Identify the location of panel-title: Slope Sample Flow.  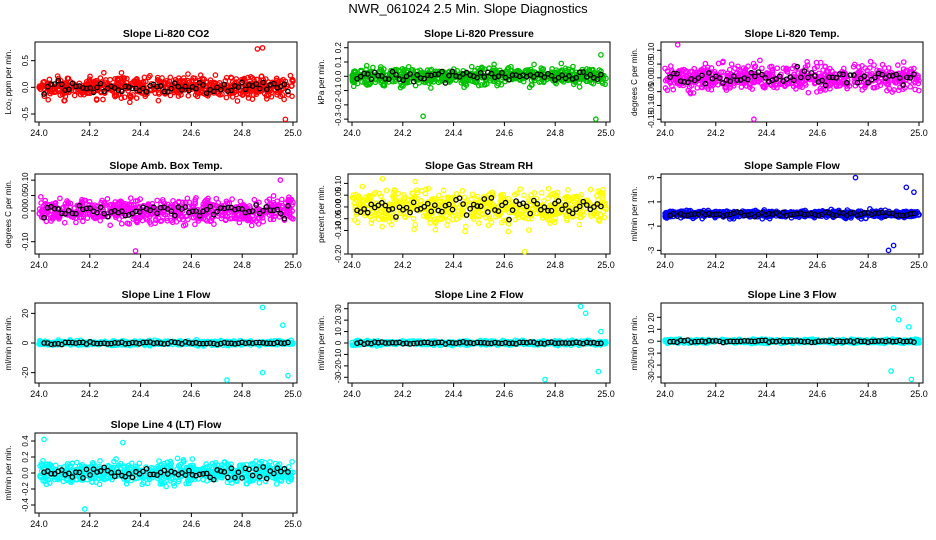
(792, 166).